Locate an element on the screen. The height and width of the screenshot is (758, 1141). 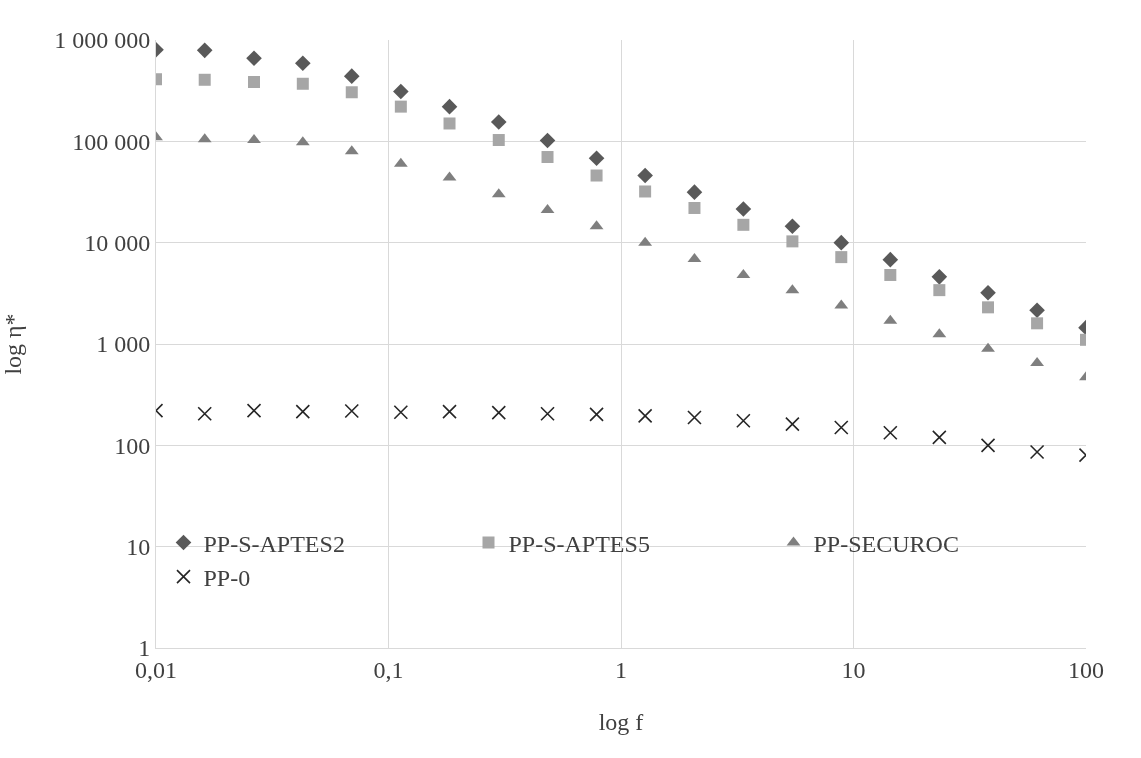
y-tick-label: 100 000 is located at coordinates (111, 141).